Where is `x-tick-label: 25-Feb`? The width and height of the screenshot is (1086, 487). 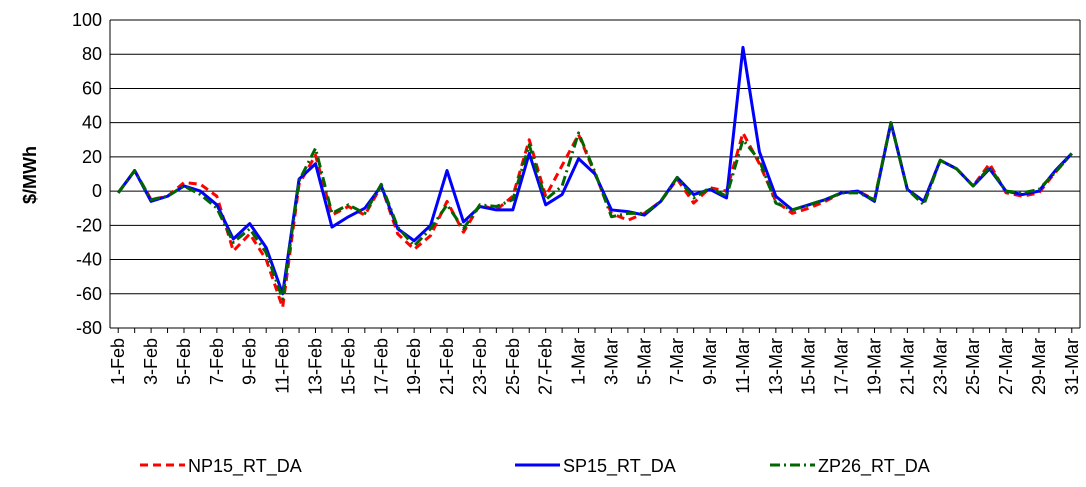 x-tick-label: 25-Feb is located at coordinates (513, 366).